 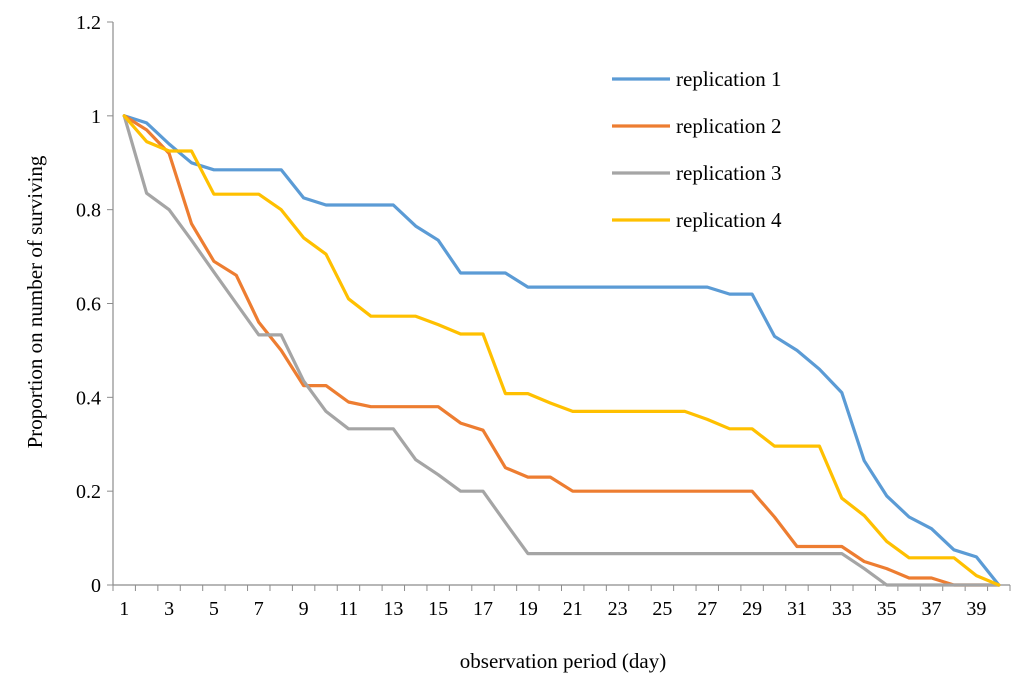 I want to click on x-tick-label: 7, so click(x=259, y=609).